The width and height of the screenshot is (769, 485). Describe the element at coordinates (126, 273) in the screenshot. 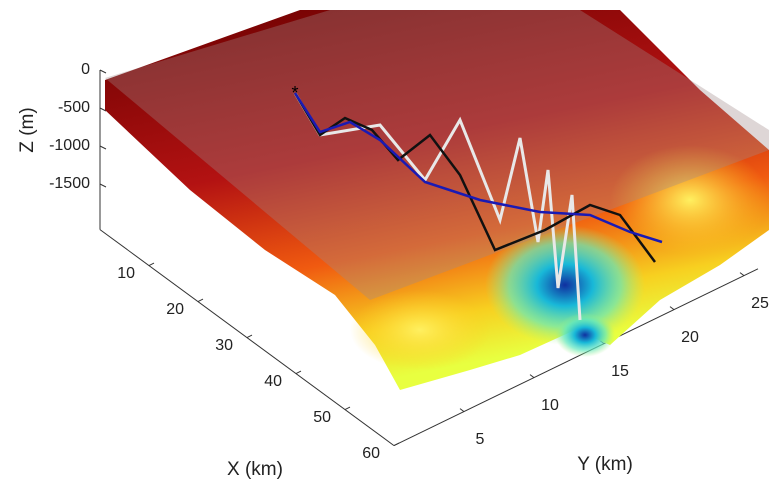

I see `x-tick-label: 10` at that location.